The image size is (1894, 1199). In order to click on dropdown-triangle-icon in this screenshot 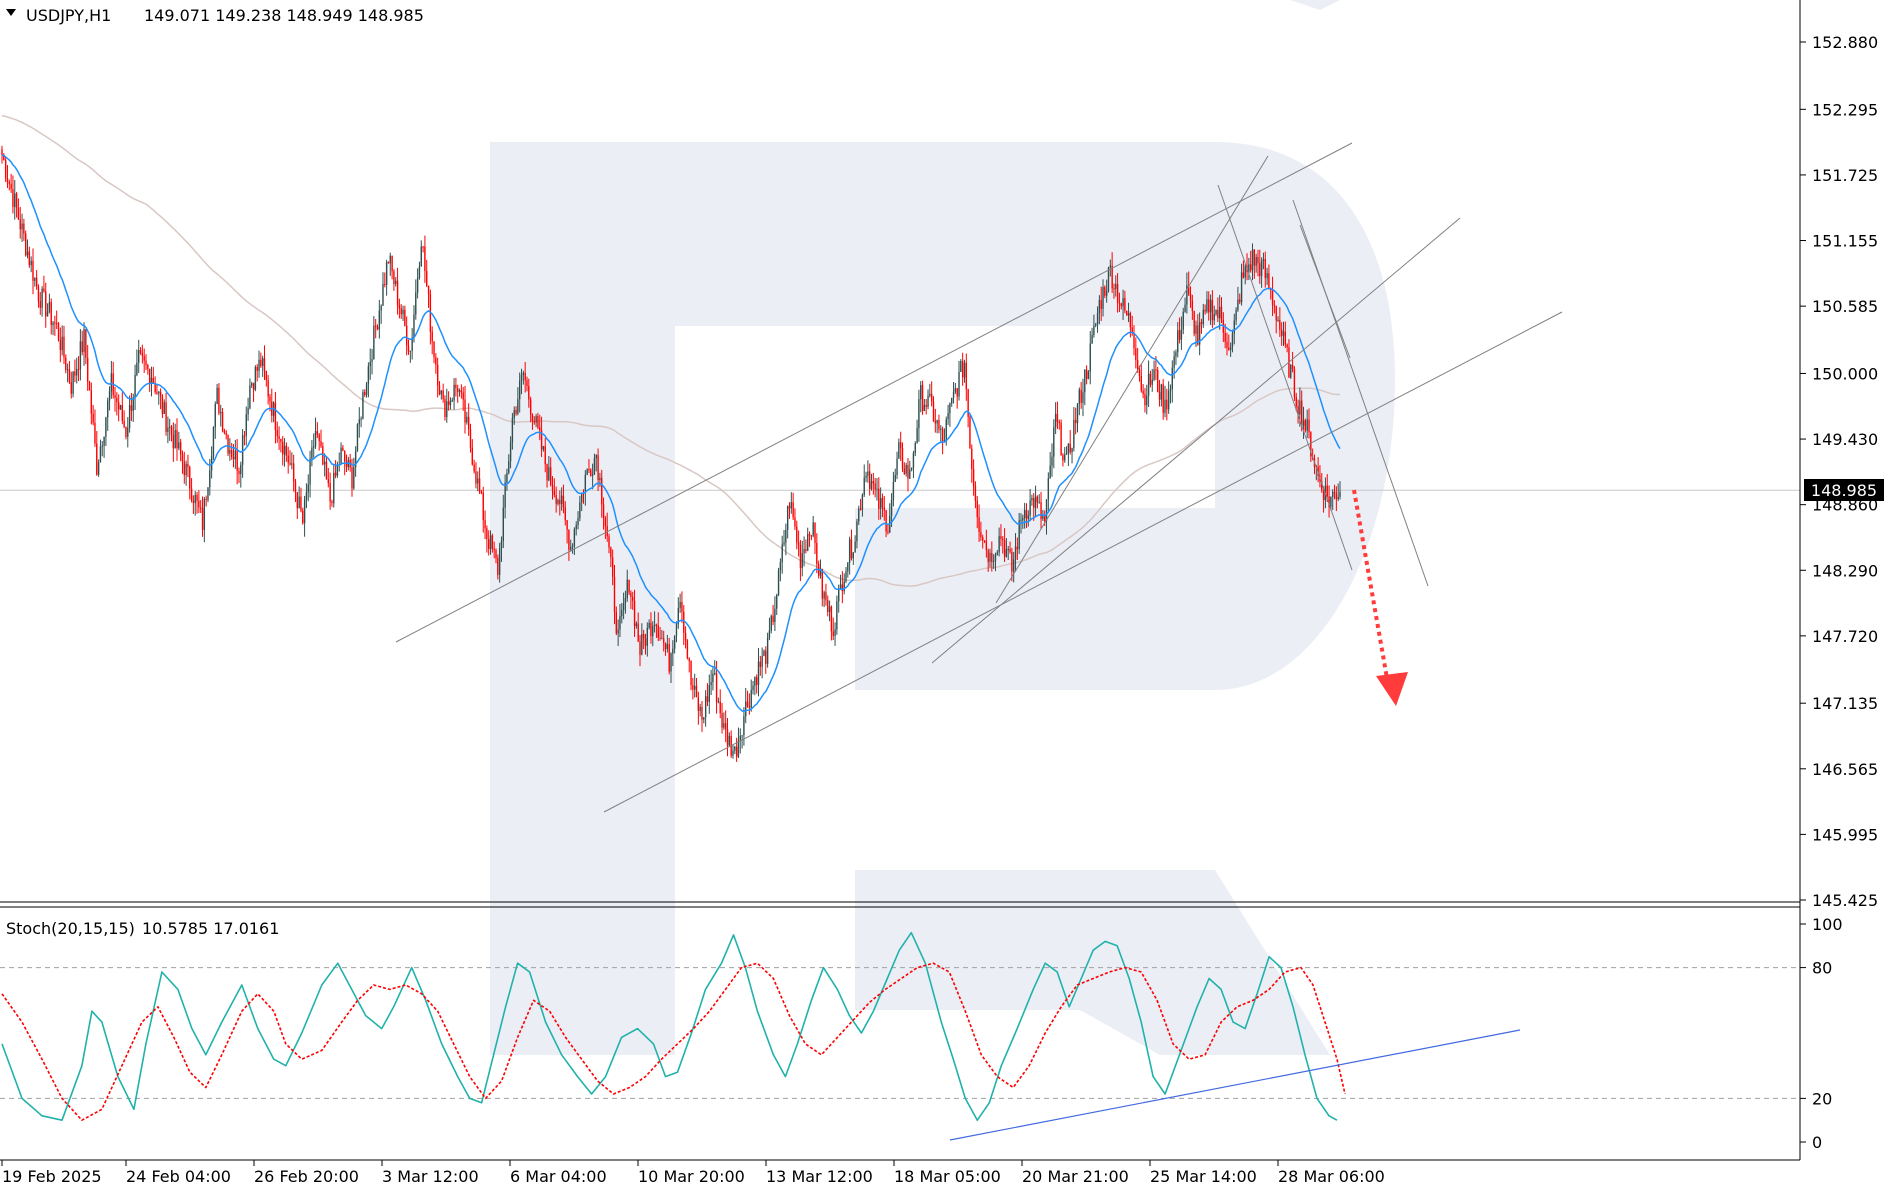, I will do `click(11, 12)`.